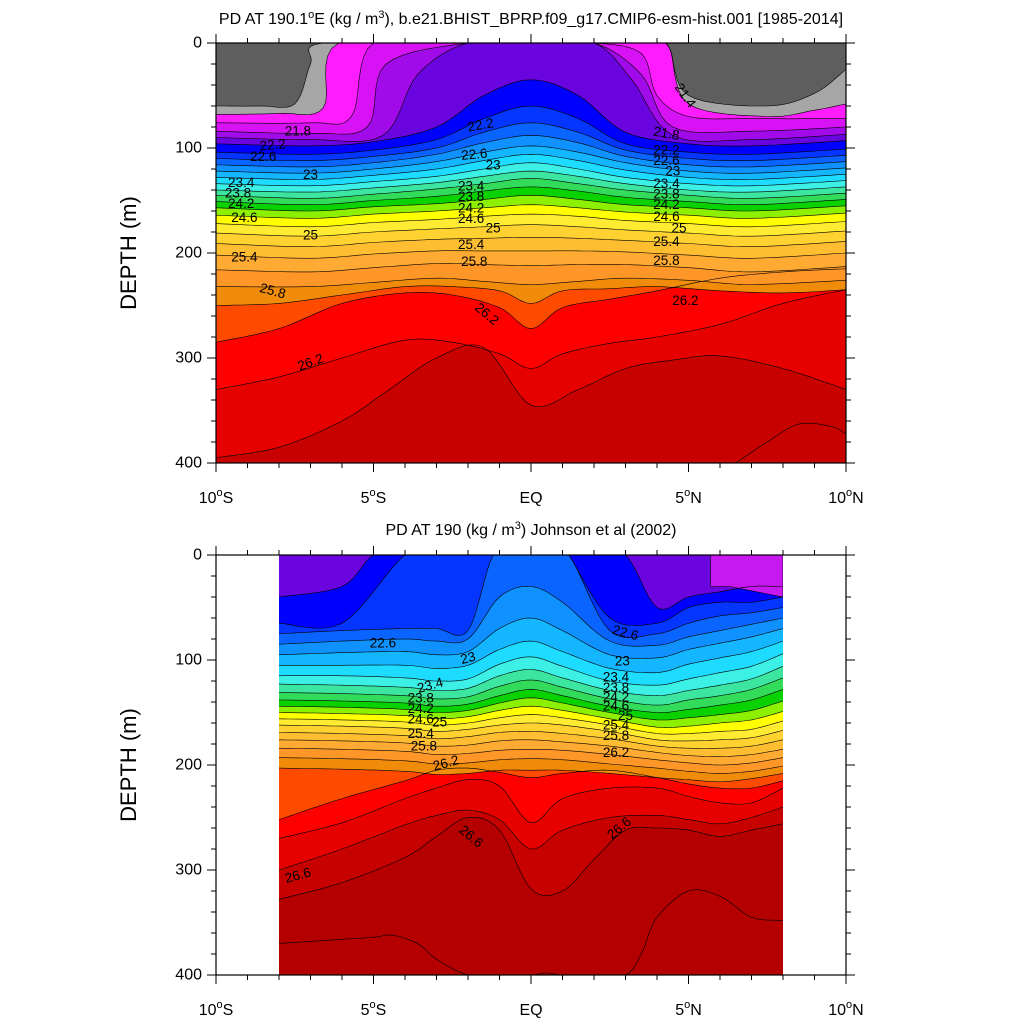 Image resolution: width=1024 pixels, height=1029 pixels. What do you see at coordinates (197, 43) in the screenshot?
I see `y-tick-label: 0` at bounding box center [197, 43].